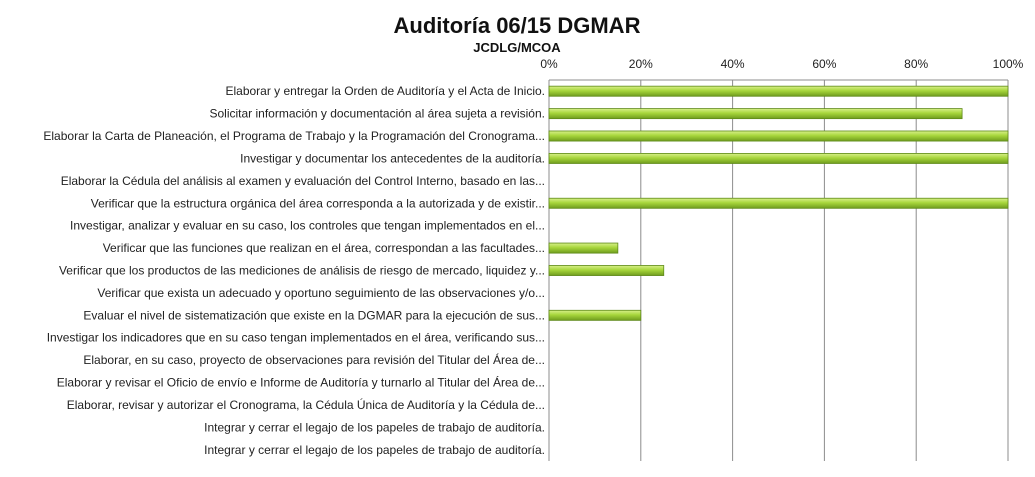 Image resolution: width=1035 pixels, height=477 pixels. I want to click on chart-title: Auditoría 06/15 DGMAR, so click(517, 25).